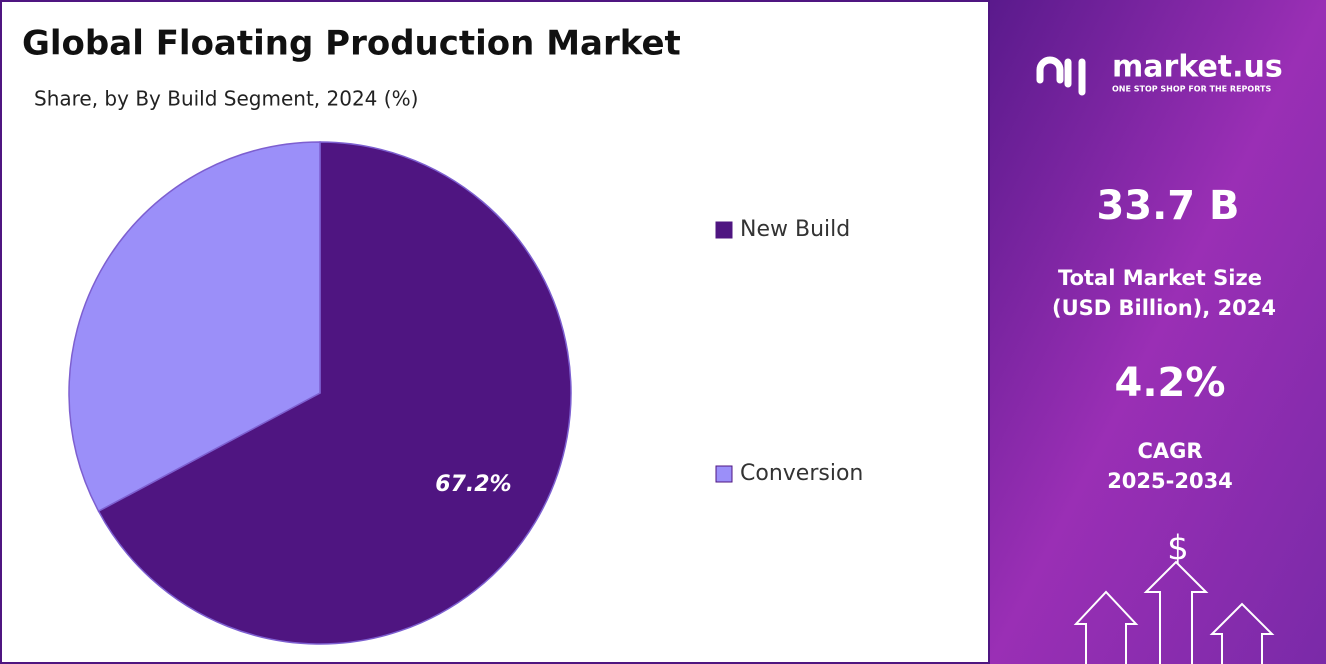 The height and width of the screenshot is (664, 1326). Describe the element at coordinates (1170, 383) in the screenshot. I see `cagr: 4.2%` at that location.